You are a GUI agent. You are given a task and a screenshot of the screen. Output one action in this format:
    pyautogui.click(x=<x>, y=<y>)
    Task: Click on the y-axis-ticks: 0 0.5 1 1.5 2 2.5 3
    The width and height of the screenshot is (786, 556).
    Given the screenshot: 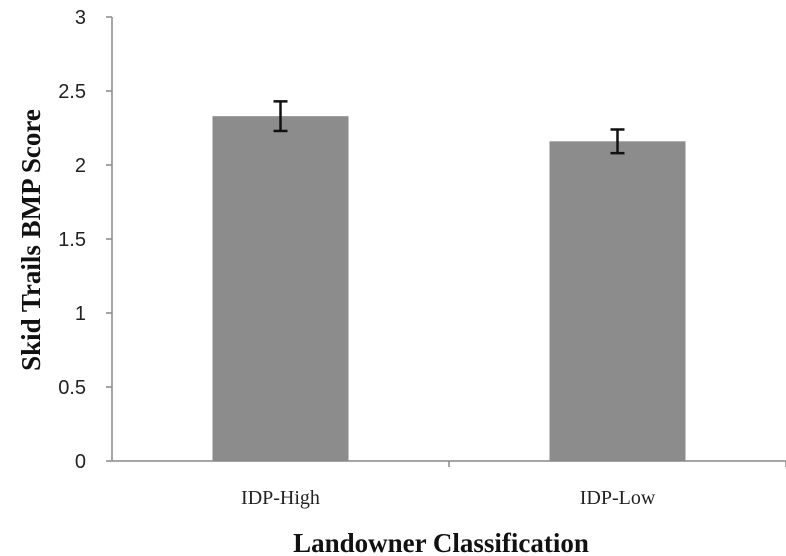 What is the action you would take?
    pyautogui.click(x=85, y=240)
    